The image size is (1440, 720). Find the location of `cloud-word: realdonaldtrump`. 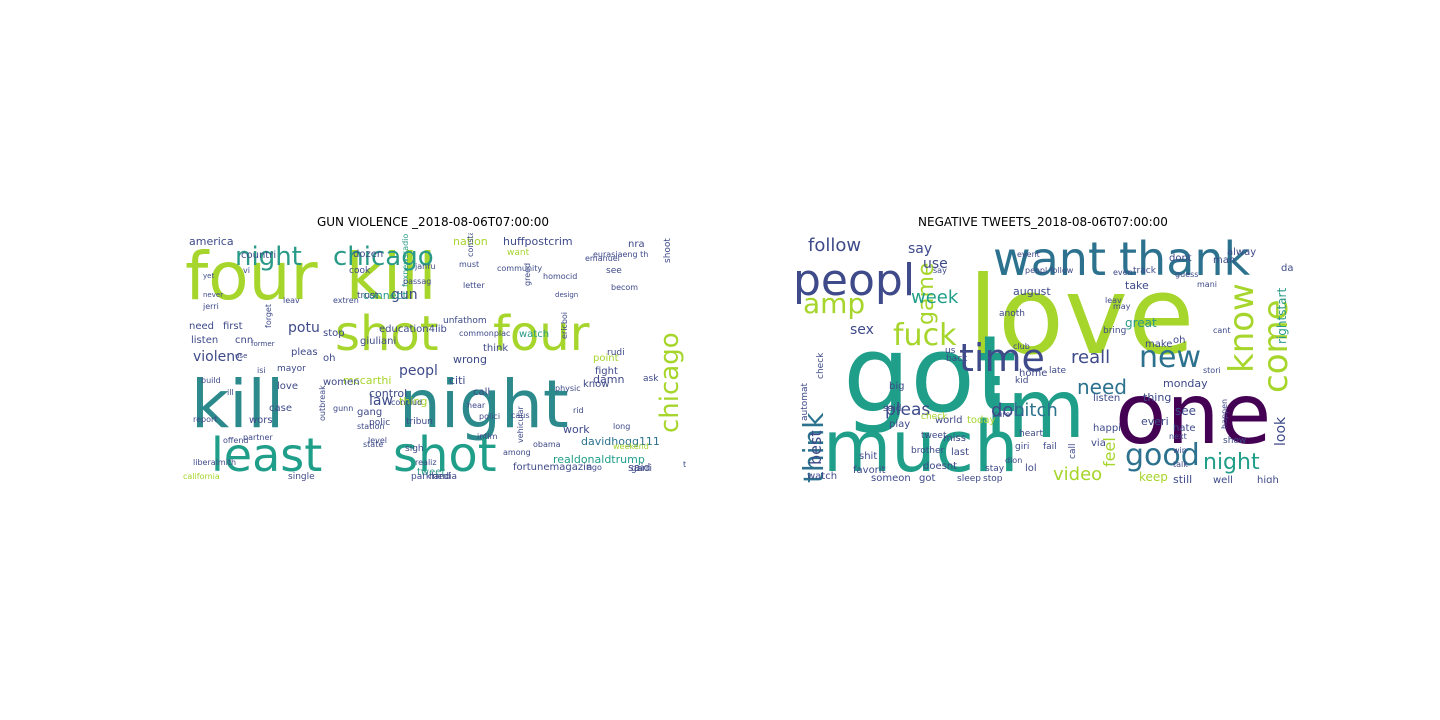

cloud-word: realdonaldtrump is located at coordinates (599, 459).